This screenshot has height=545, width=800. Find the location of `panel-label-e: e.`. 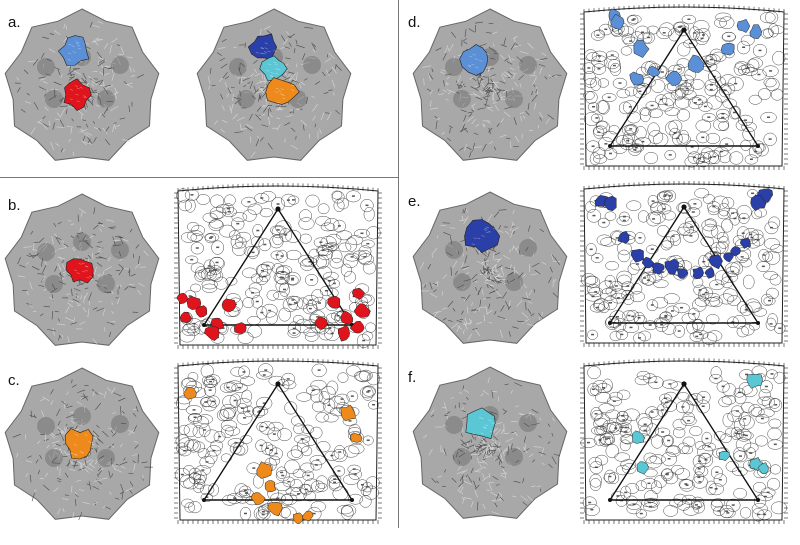

panel-label-e: e. is located at coordinates (414, 201).